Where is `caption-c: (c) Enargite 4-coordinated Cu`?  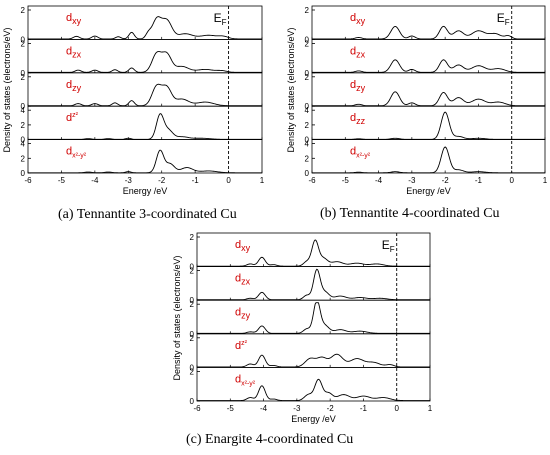
caption-c: (c) Enargite 4-coordinated Cu is located at coordinates (270, 439).